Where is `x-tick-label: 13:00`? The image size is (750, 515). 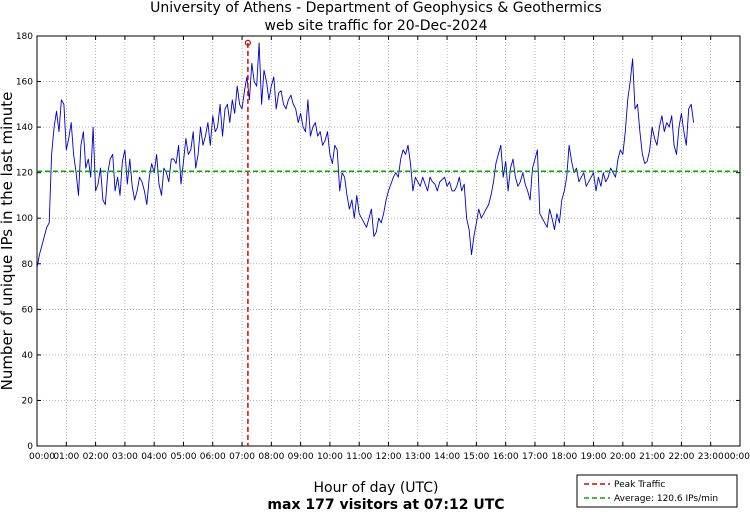 x-tick-label: 13:00 is located at coordinates (418, 457).